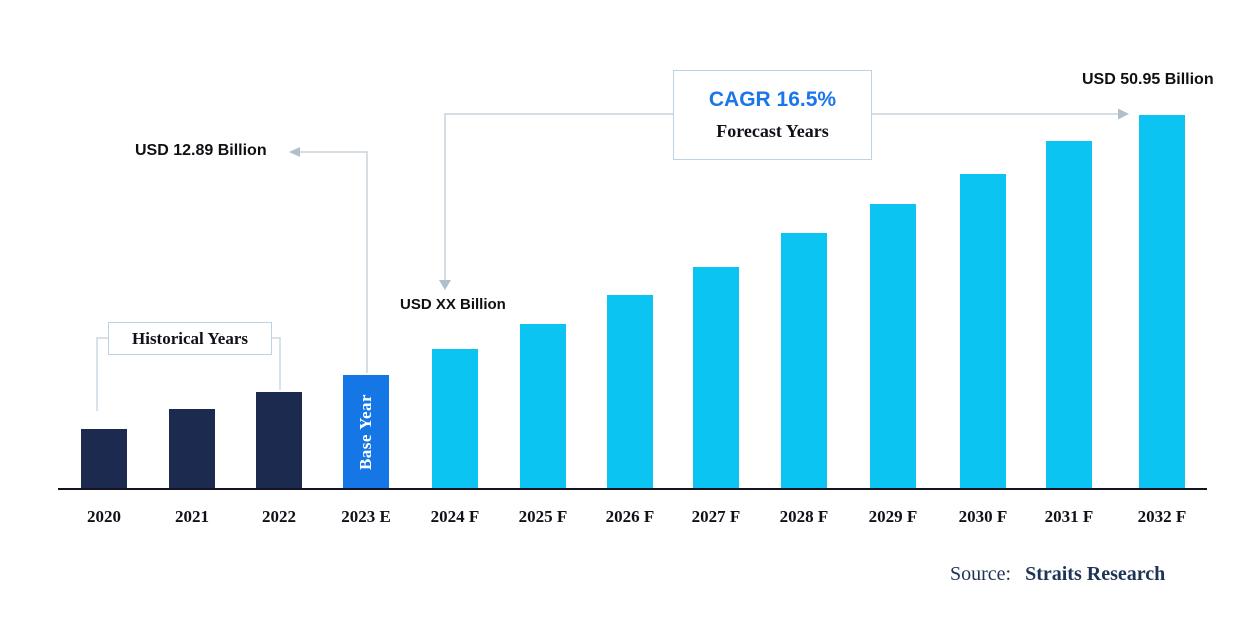 Image resolution: width=1250 pixels, height=634 pixels. What do you see at coordinates (772, 131) in the screenshot?
I see `forecast-years-label: Forecast Years` at bounding box center [772, 131].